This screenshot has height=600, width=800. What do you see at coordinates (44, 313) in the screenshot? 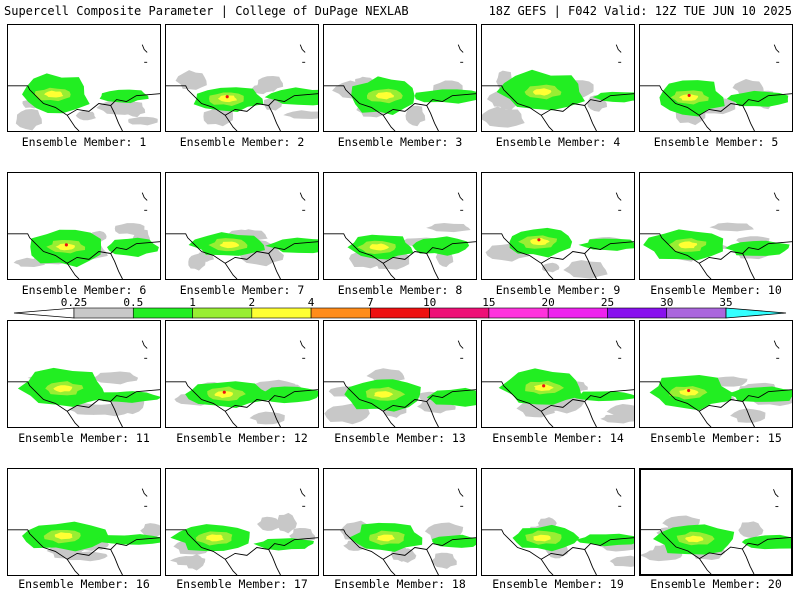
I see `colorbar-left-arrow` at bounding box center [44, 313].